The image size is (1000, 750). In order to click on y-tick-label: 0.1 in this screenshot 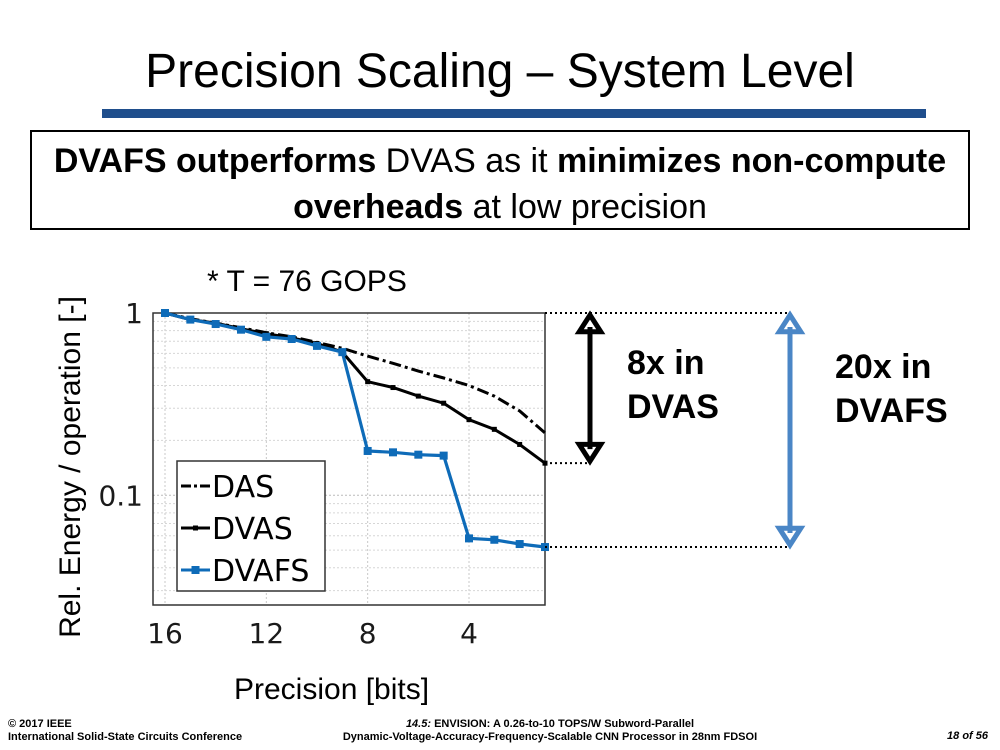, I will do `click(120, 495)`.